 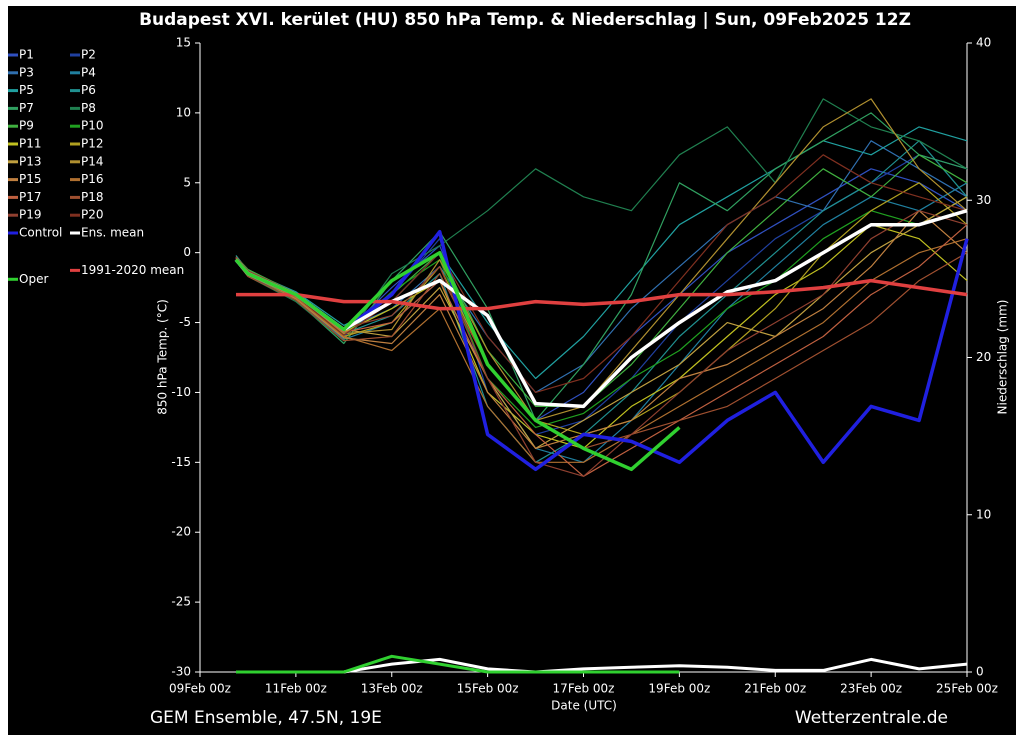 What do you see at coordinates (26, 126) in the screenshot?
I see `legend-label: P9` at bounding box center [26, 126].